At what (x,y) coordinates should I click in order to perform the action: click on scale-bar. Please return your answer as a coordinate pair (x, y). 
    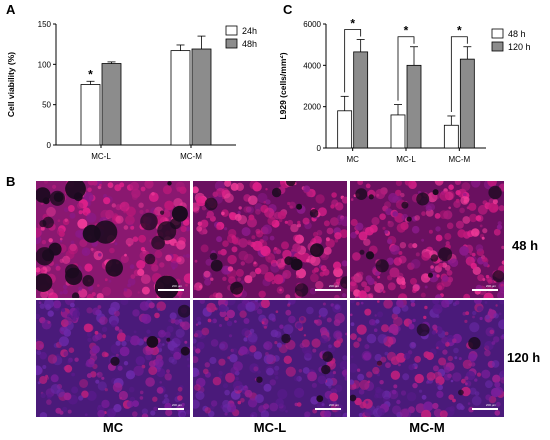
    Looking at the image, I should click on (171, 409).